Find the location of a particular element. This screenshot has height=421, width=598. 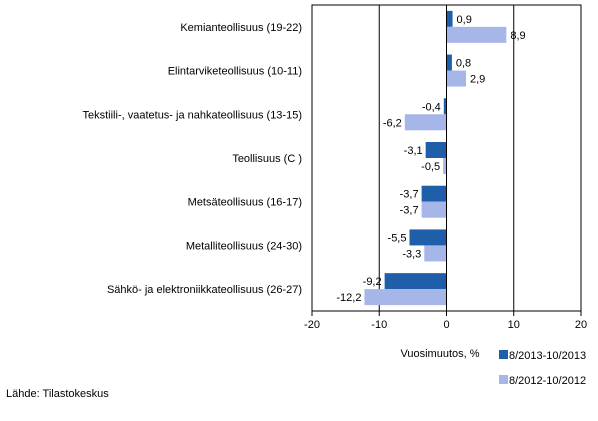

data-label-2-4: -0,5 is located at coordinates (430, 167).